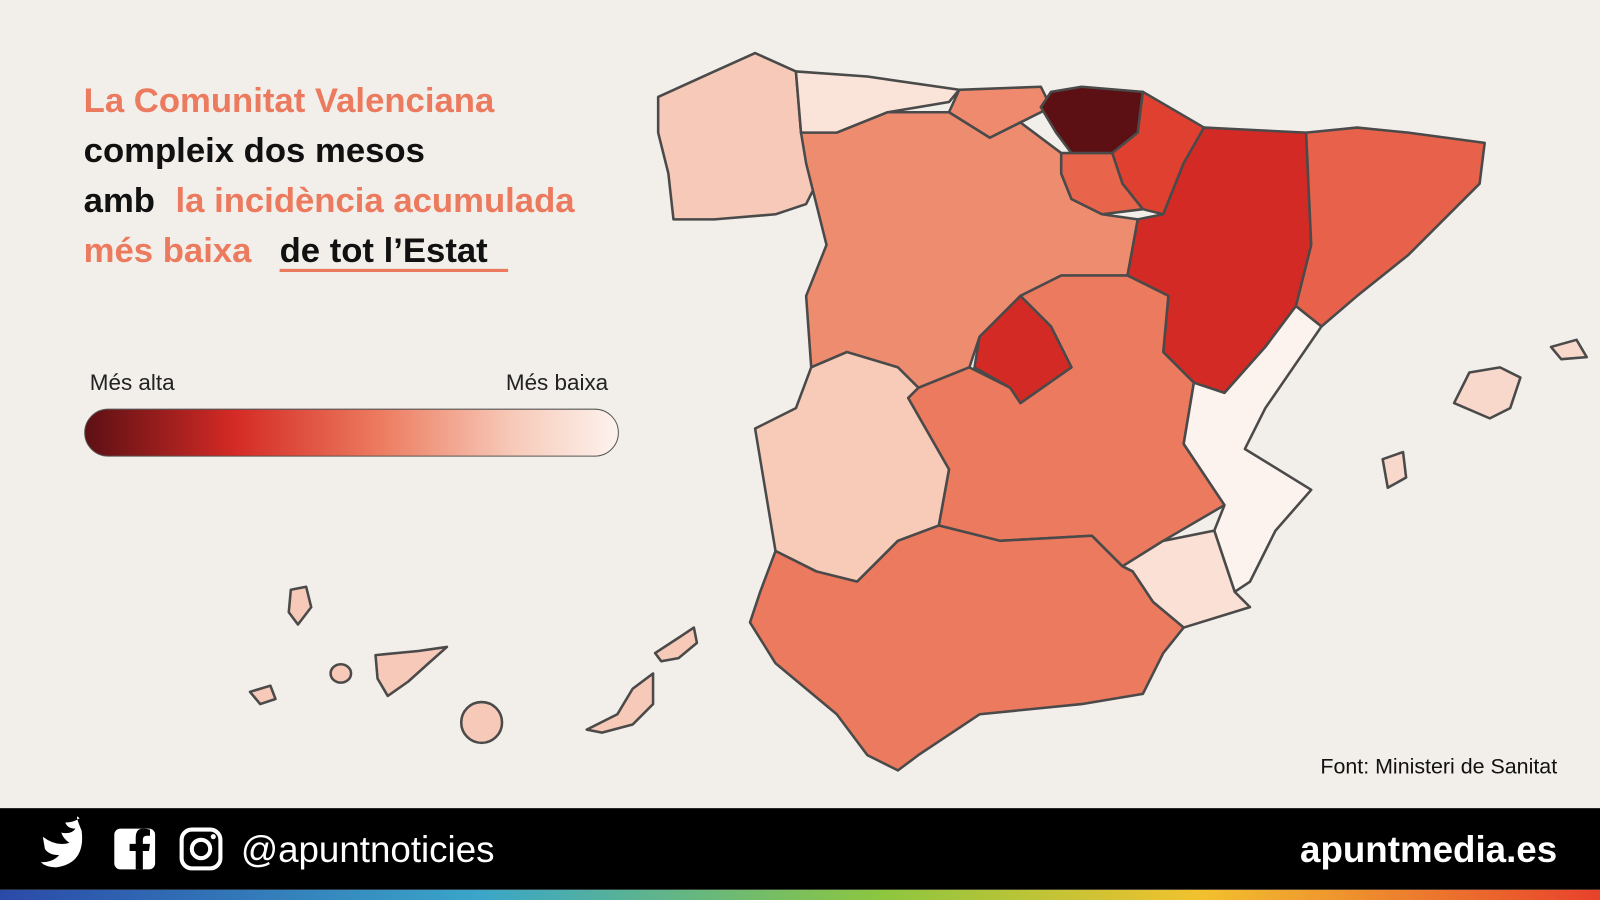 The image size is (1600, 900). What do you see at coordinates (1438, 766) in the screenshot?
I see `source: Font: Ministeri de Sanitat` at bounding box center [1438, 766].